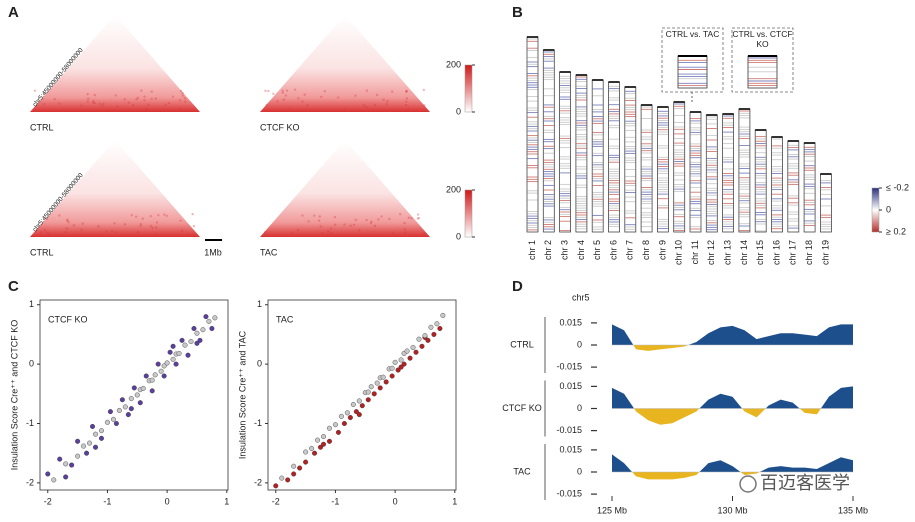  I want to click on chart-label: TAC, so click(285, 319).